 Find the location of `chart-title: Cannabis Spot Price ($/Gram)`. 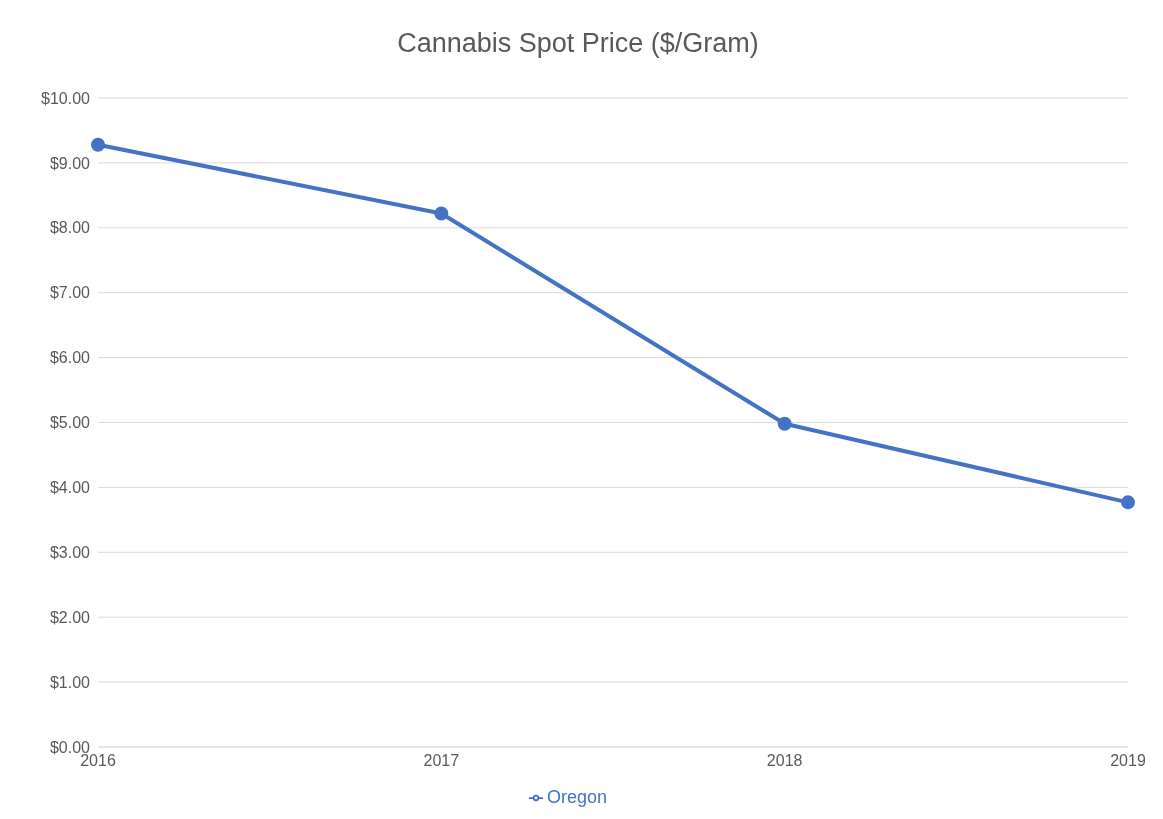

chart-title: Cannabis Spot Price ($/Gram) is located at coordinates (578, 43).